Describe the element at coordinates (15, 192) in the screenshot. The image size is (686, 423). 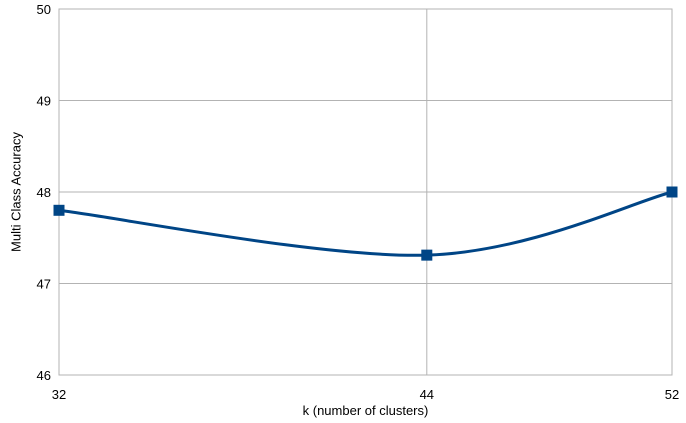
I see `y-axis-label: Multi Class Accuracy` at that location.